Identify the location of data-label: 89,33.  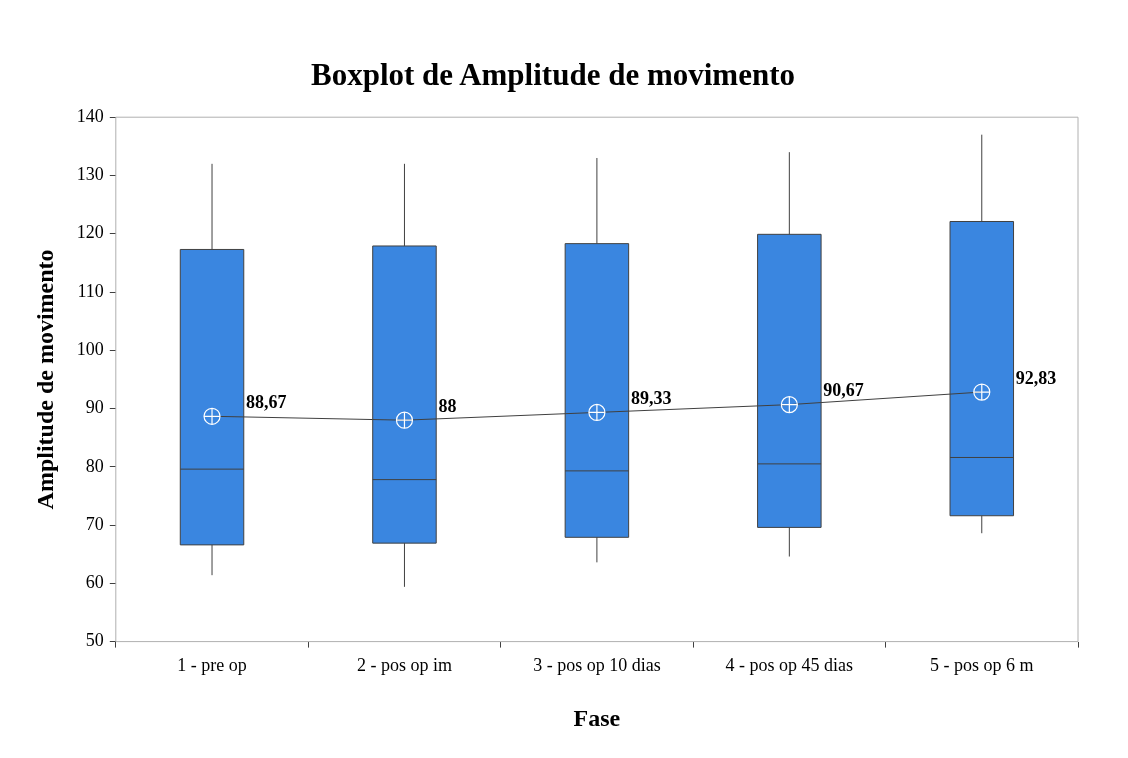
(651, 398).